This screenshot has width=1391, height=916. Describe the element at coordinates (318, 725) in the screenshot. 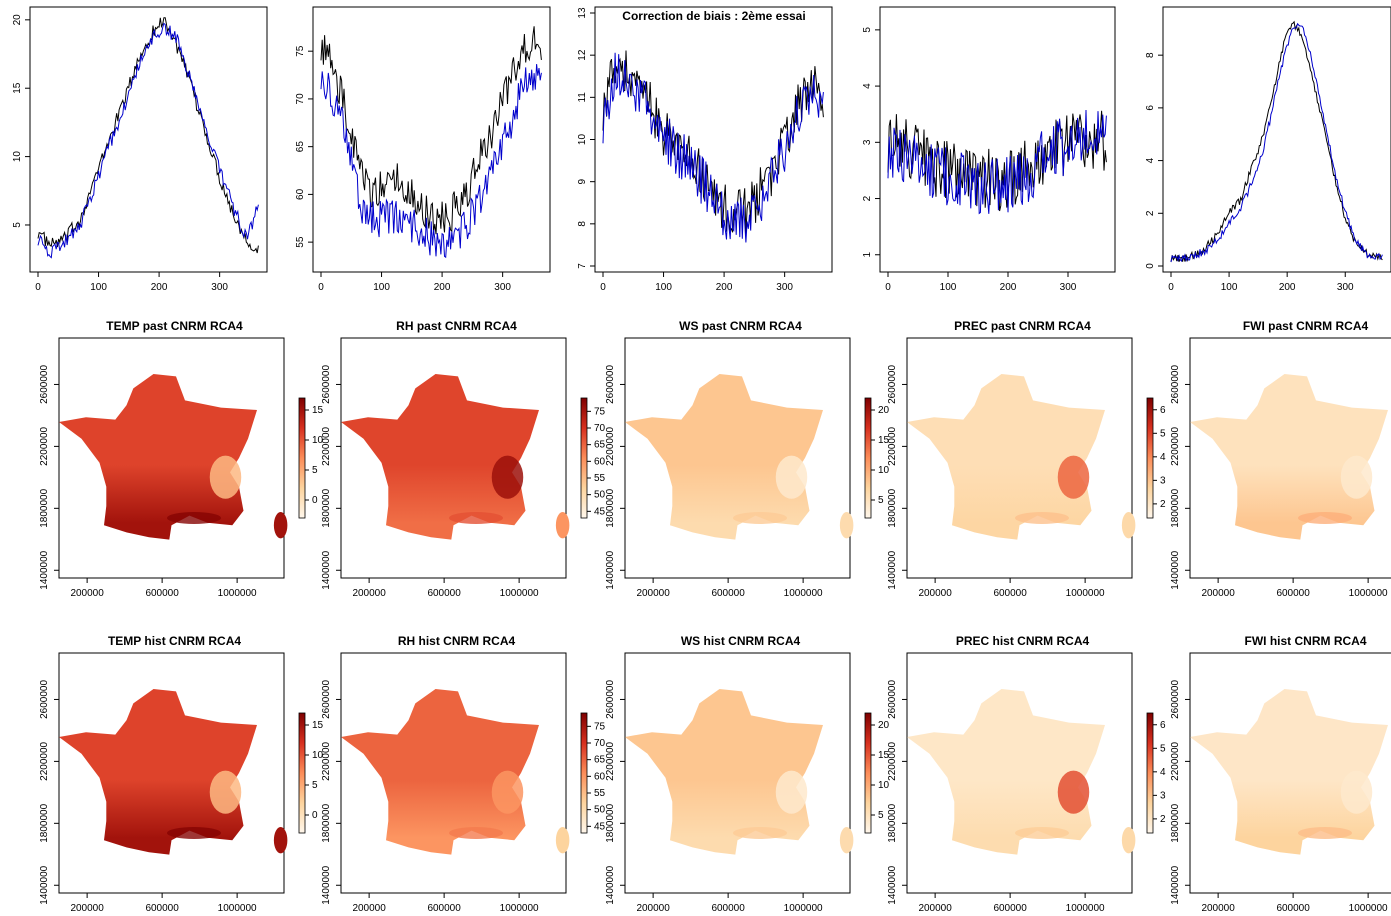

I see `legend-tick-label: 15` at that location.